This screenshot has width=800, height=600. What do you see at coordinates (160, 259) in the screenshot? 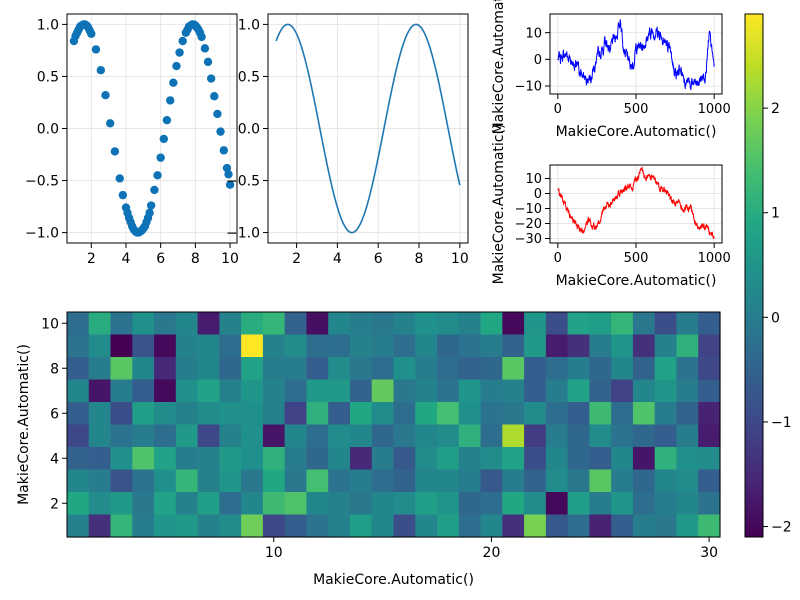
I see `scatter-xticklabel-2: 6` at bounding box center [160, 259].